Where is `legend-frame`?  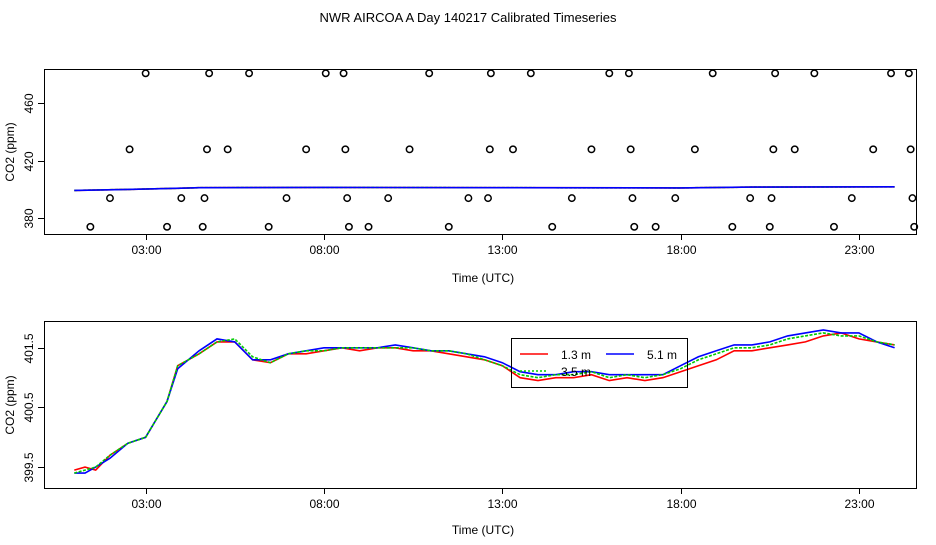
legend-frame is located at coordinates (599, 363).